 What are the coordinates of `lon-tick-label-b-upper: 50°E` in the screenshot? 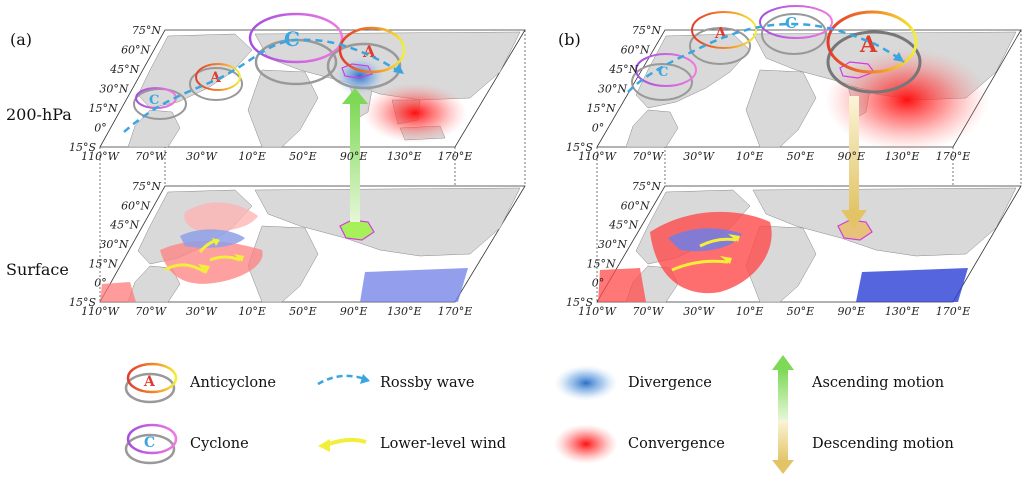 It's located at (801, 156).